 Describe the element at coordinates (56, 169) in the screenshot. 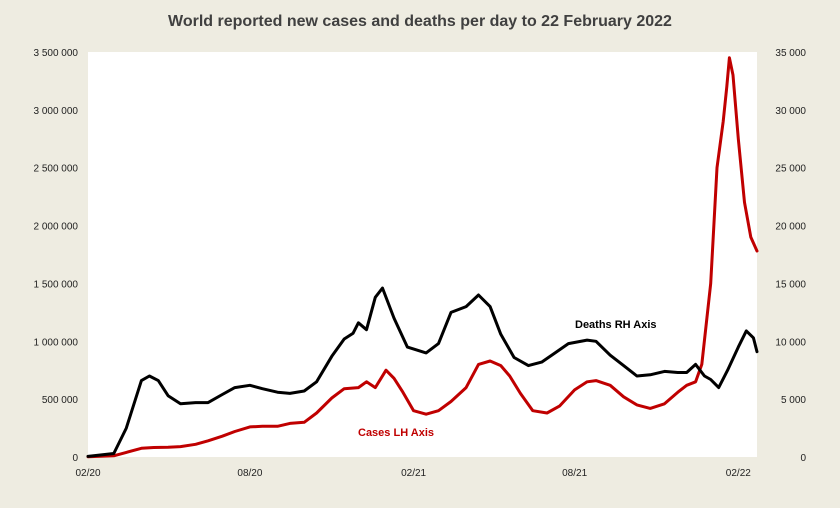

I see `left-y-tick-label: 2 500 000` at that location.